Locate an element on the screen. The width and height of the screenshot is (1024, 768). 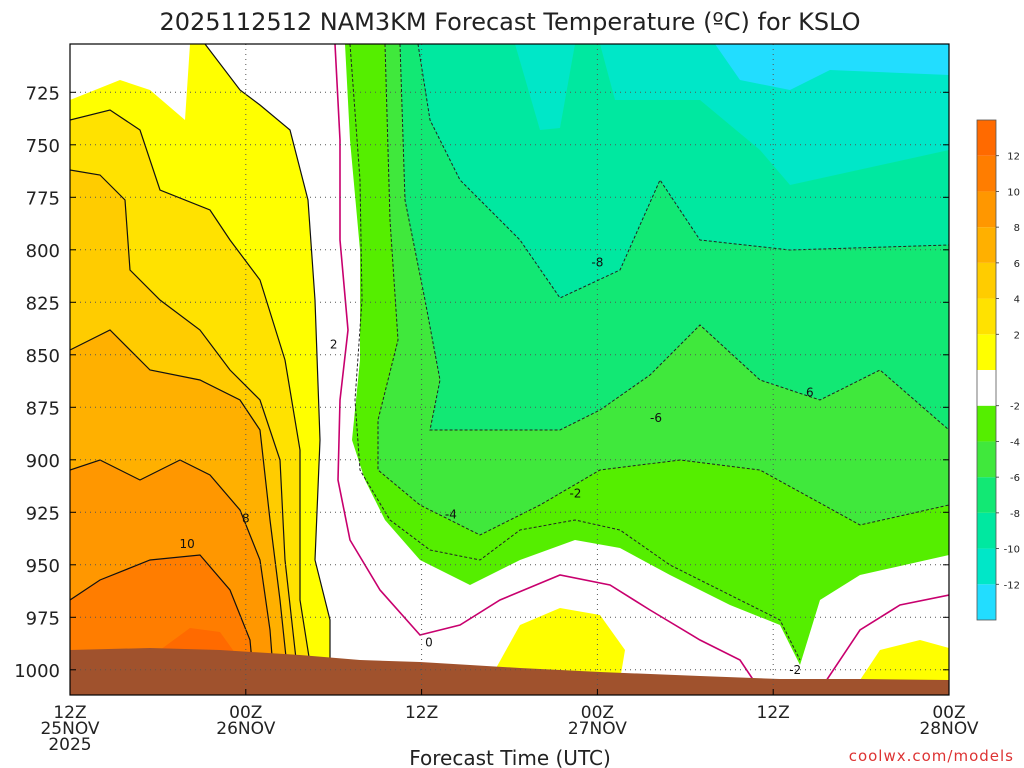
y-tick-label: 825 is located at coordinates (43, 303).